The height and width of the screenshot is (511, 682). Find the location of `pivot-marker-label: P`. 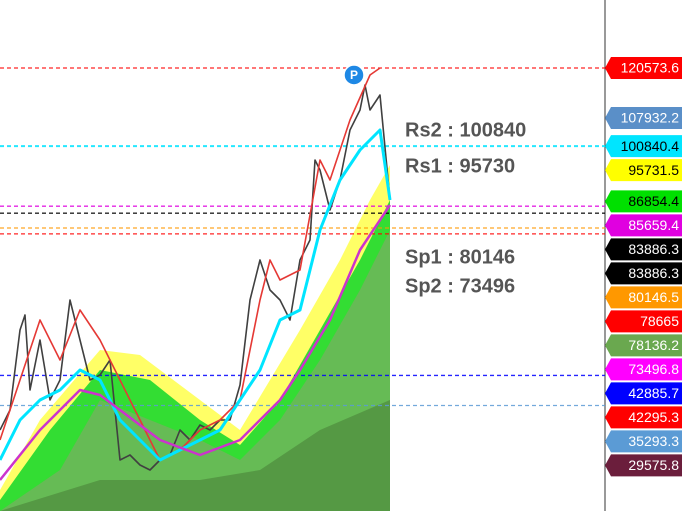

pivot-marker-label: P is located at coordinates (354, 75).